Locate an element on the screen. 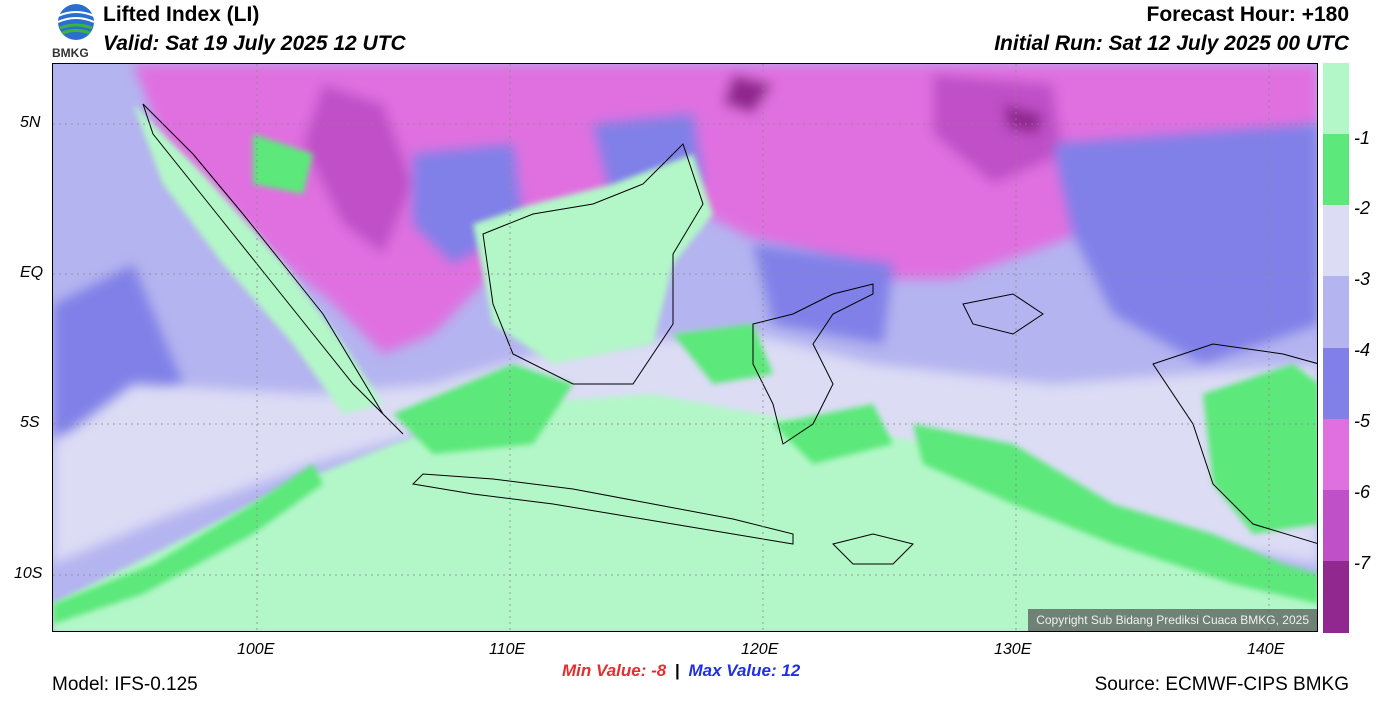 The image size is (1400, 709). lat-label-5s: 5S is located at coordinates (30, 422).